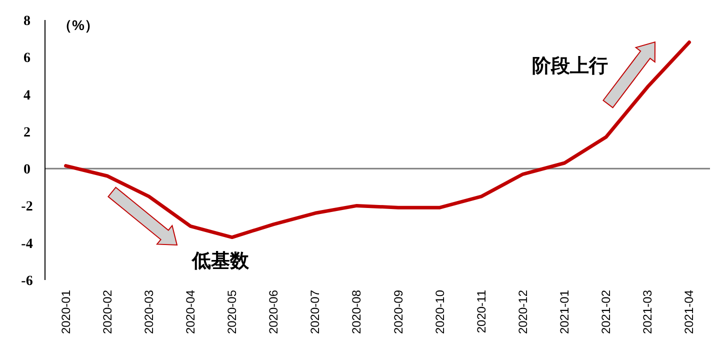 The image size is (728, 361). Describe the element at coordinates (481, 312) in the screenshot. I see `x-tick-label: 2020-11` at that location.